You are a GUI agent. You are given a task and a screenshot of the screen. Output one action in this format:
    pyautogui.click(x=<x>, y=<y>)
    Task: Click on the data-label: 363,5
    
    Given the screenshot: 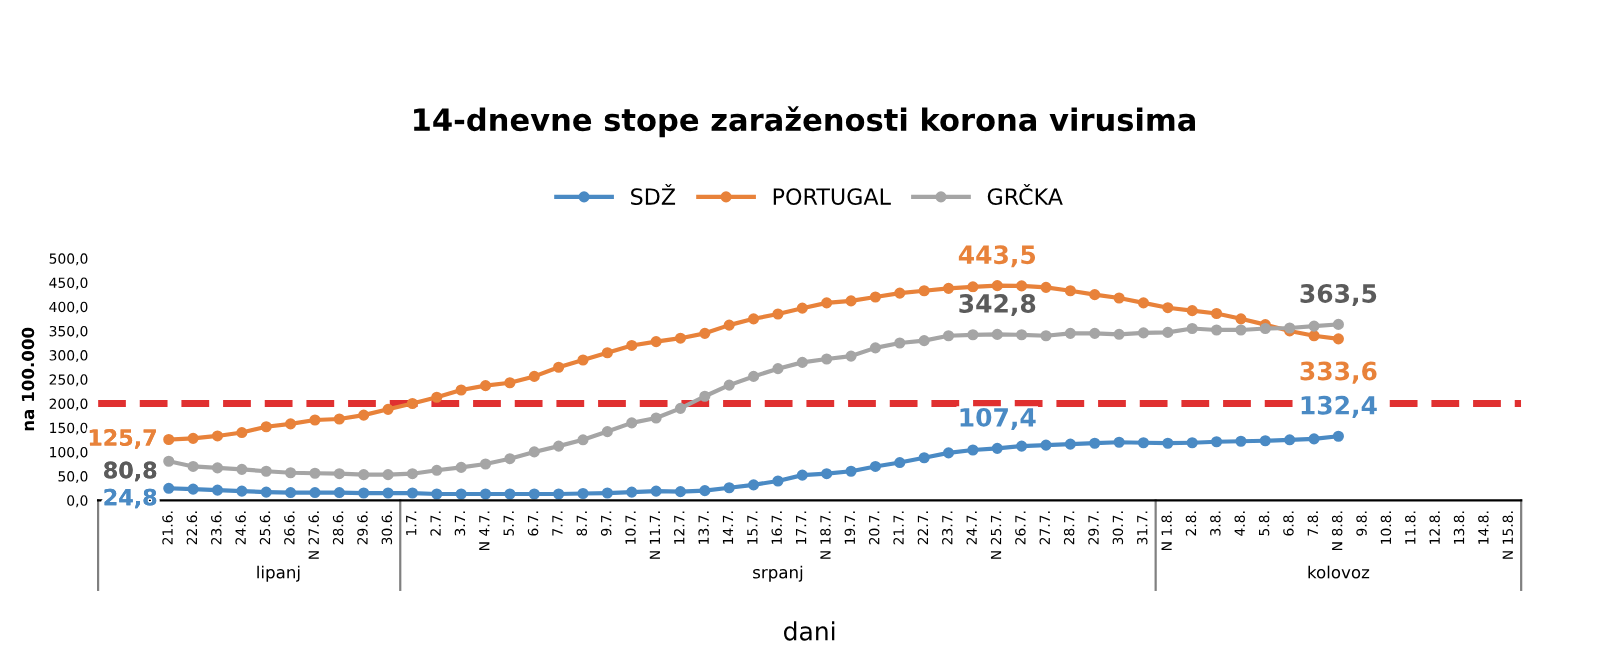 What is the action you would take?
    pyautogui.click(x=1338, y=295)
    